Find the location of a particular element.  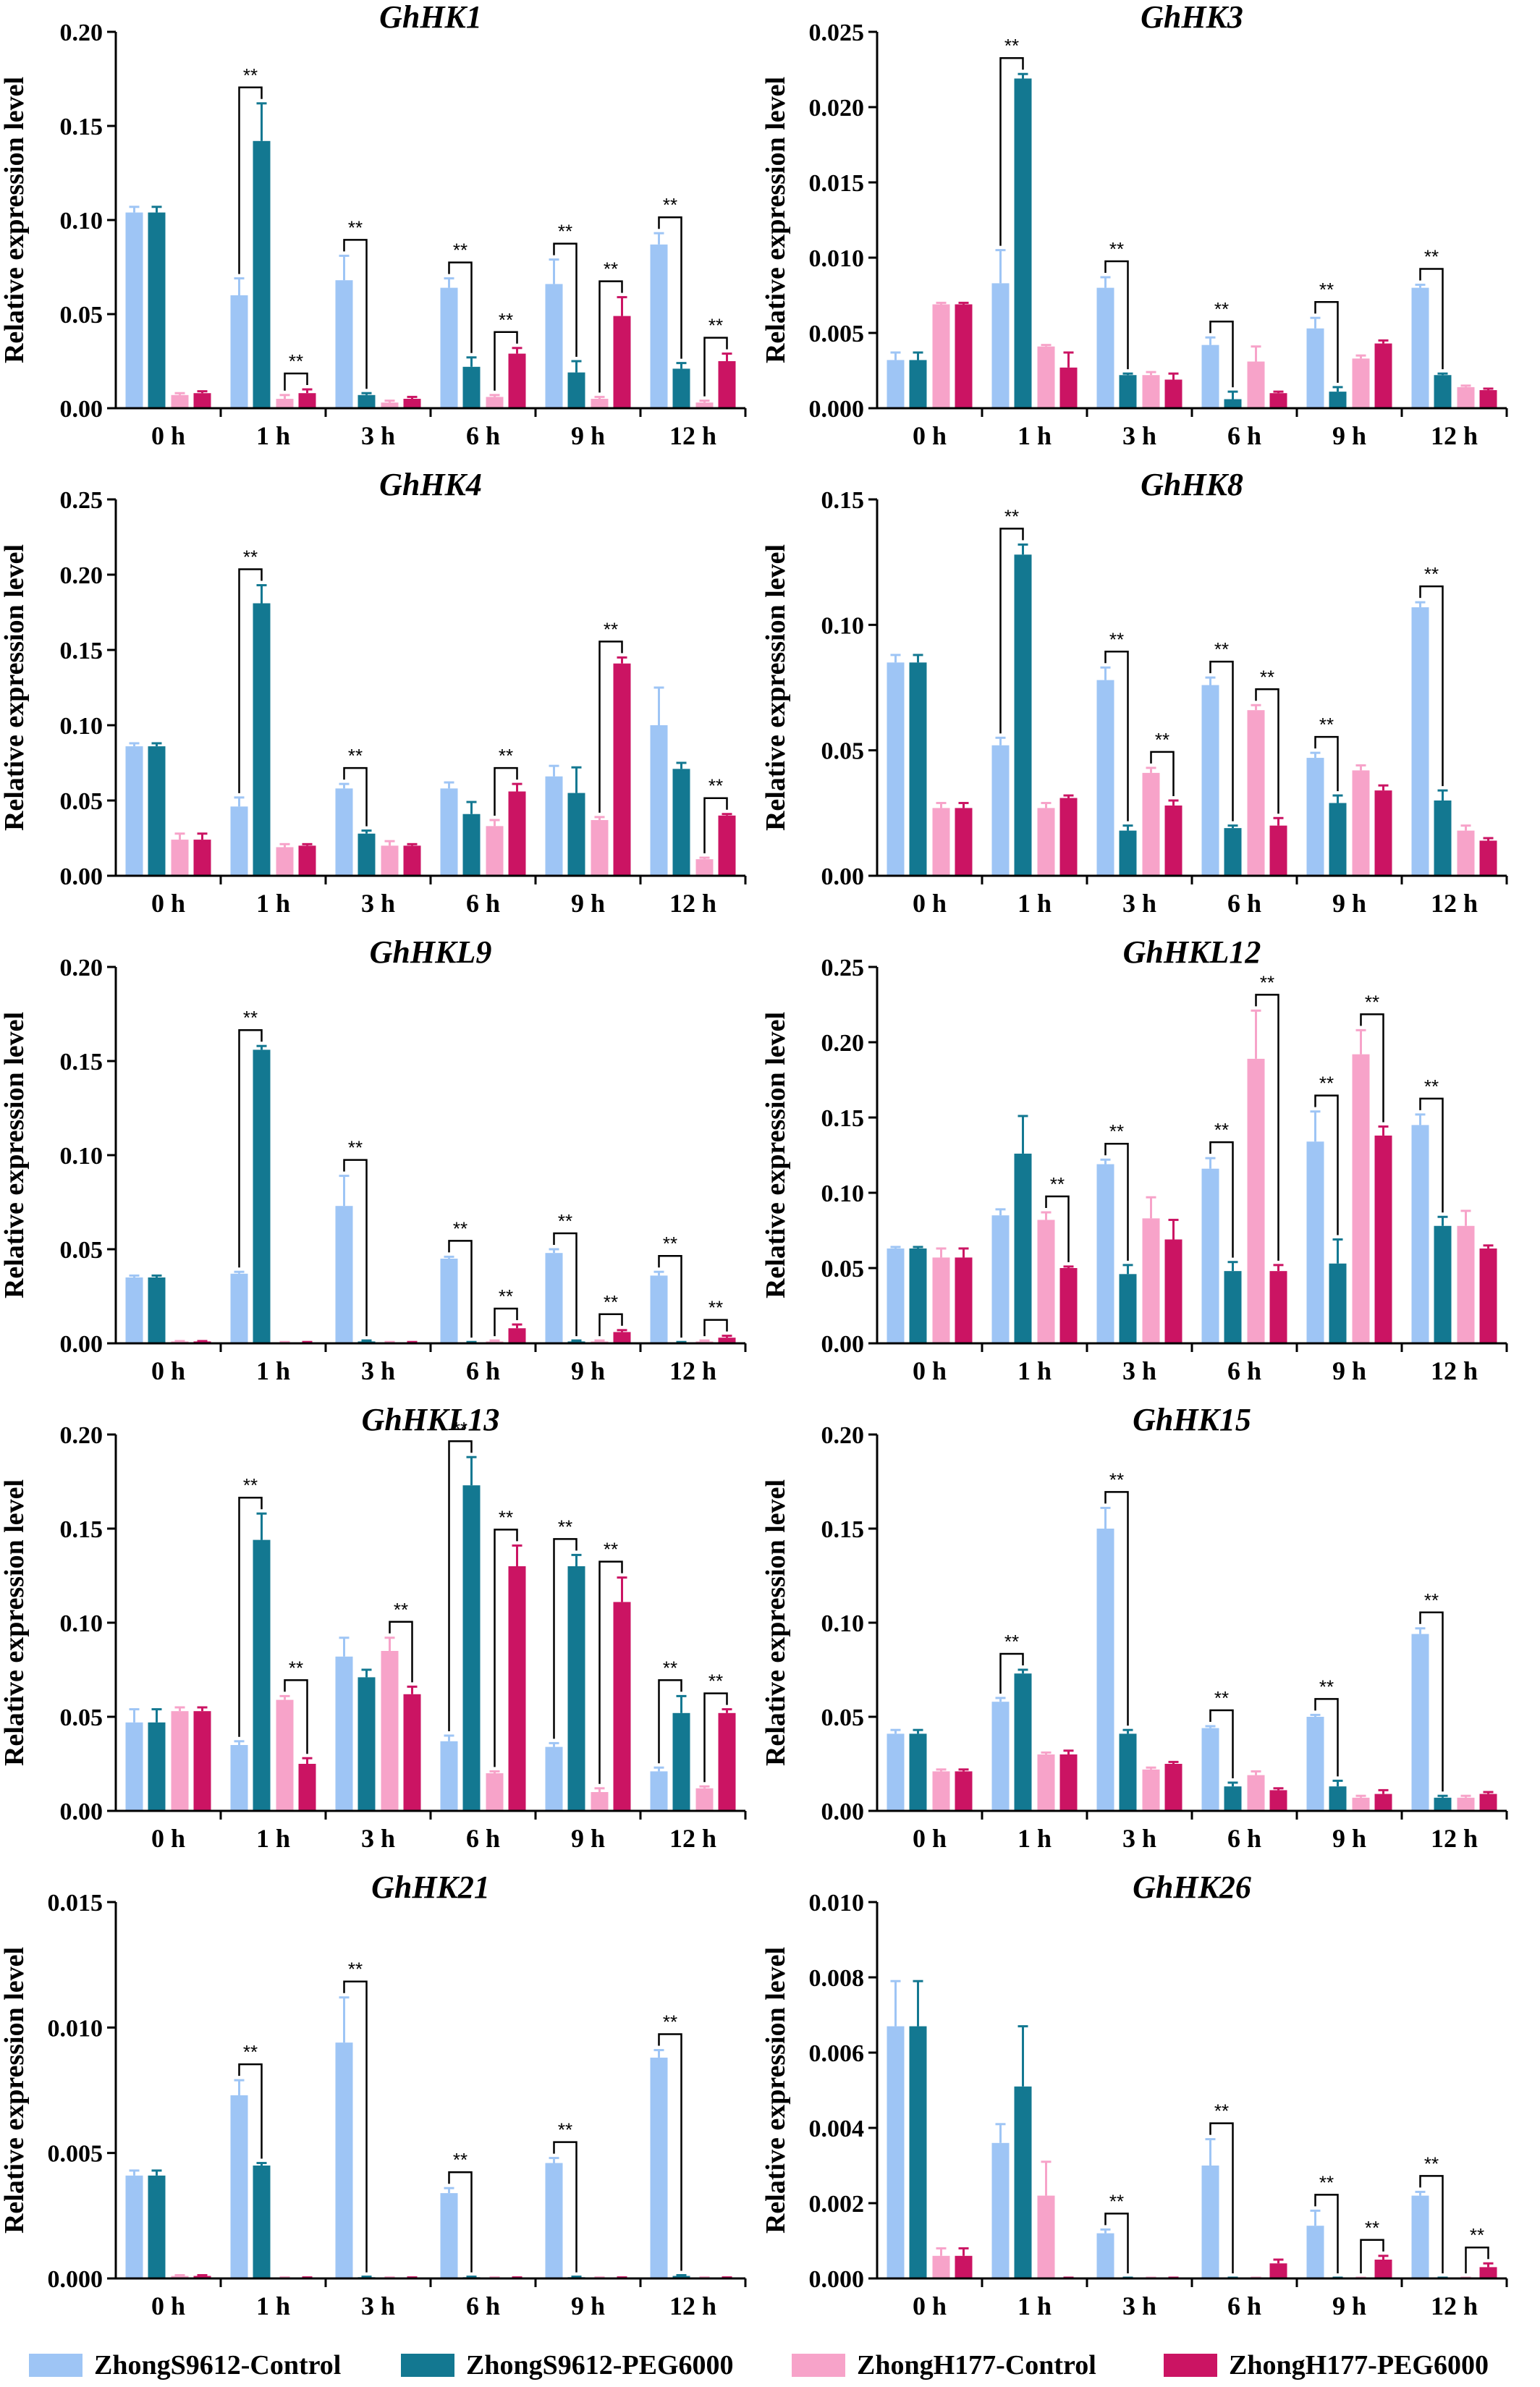

x-tick-label: 6 h is located at coordinates (483, 435).